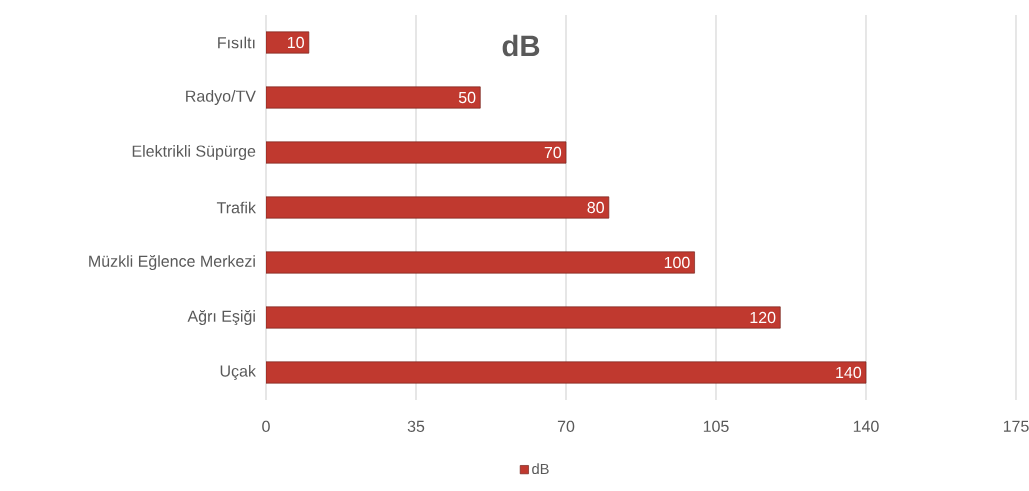  I want to click on x-tick-label: 70, so click(566, 426).